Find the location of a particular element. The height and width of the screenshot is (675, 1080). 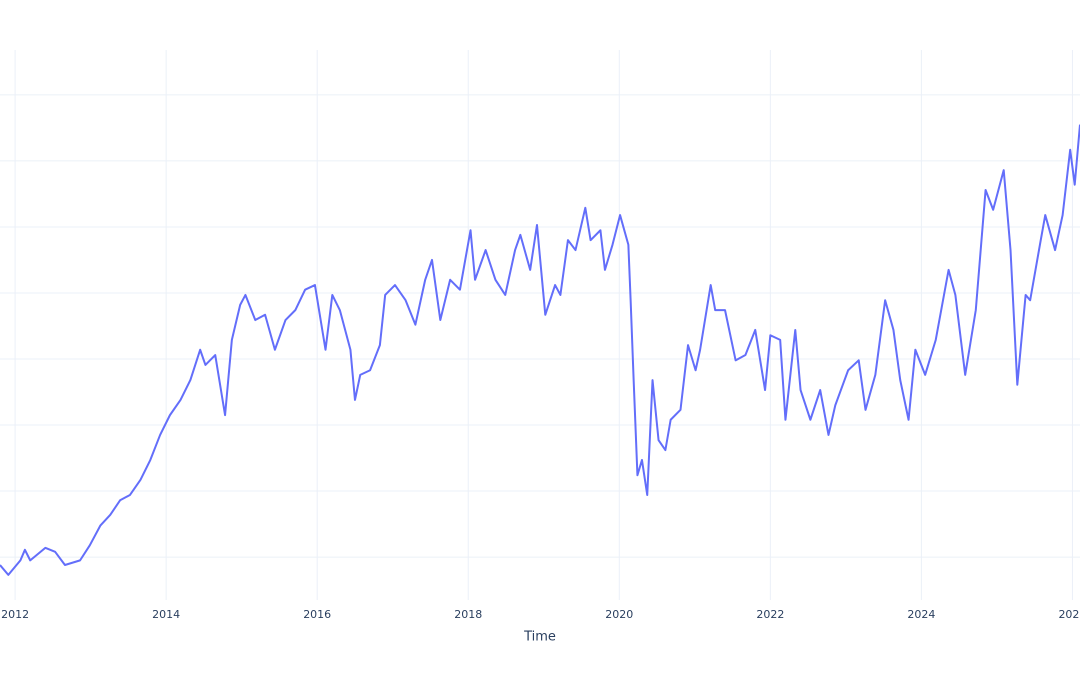

x-tick-label: 2020 is located at coordinates (619, 614).